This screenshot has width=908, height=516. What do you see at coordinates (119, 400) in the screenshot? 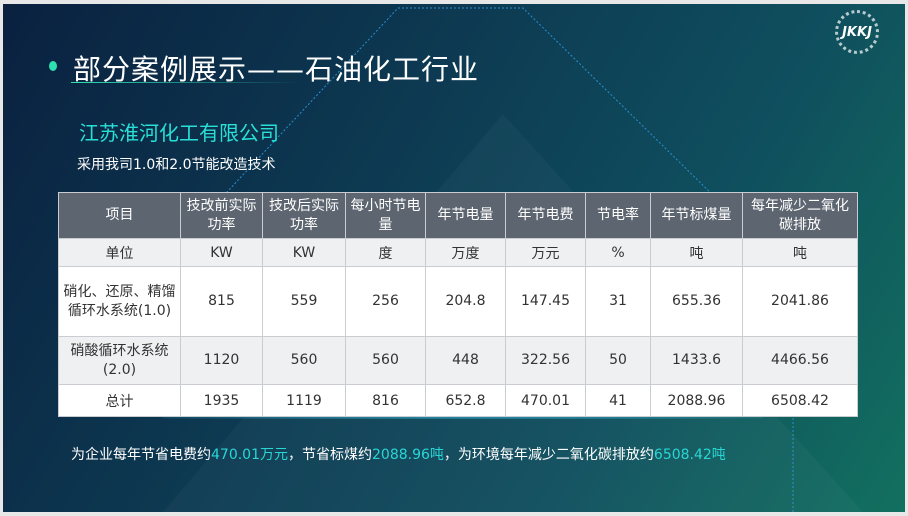
I see `row-label: 总计` at bounding box center [119, 400].